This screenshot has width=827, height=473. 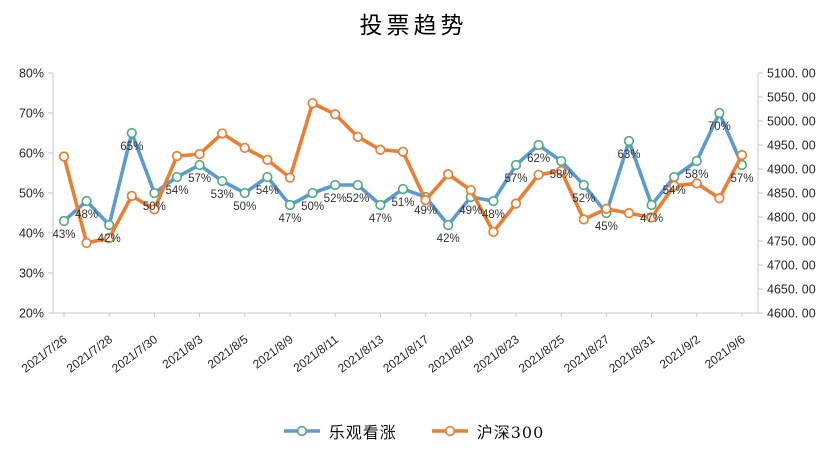 What do you see at coordinates (451, 354) in the screenshot?
I see `x-axis-label: 2021/8/19` at bounding box center [451, 354].